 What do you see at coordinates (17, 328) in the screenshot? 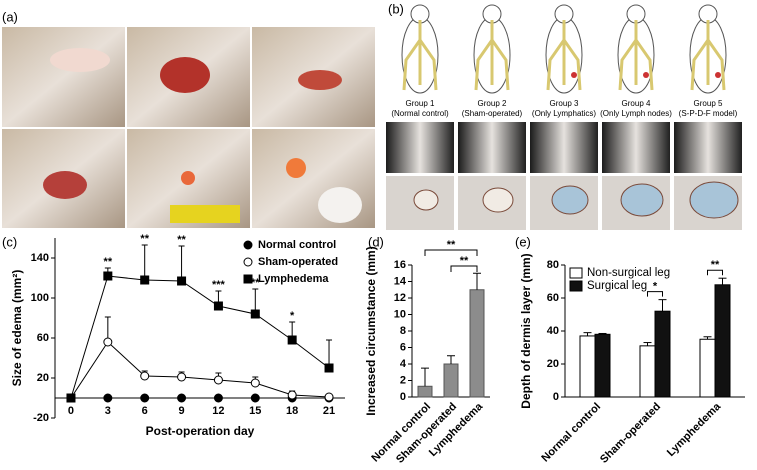
I see `y-axis-label: Size of edema (mm²)` at bounding box center [17, 328].